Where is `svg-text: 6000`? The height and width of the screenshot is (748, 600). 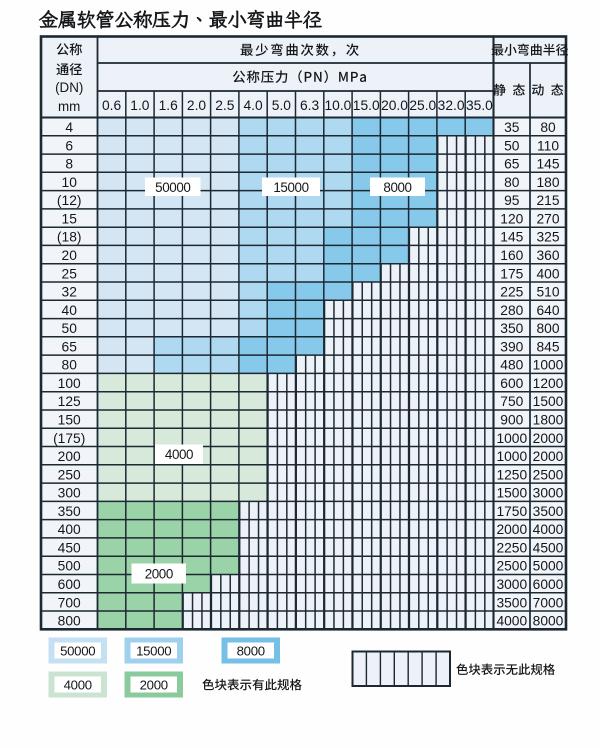
svg-text: 6000 is located at coordinates (548, 584).